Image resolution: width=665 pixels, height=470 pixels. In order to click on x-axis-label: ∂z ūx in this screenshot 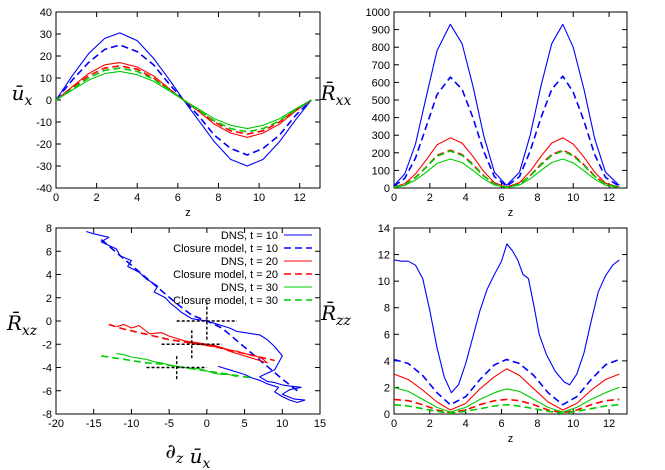, I will do `click(188, 454)`.